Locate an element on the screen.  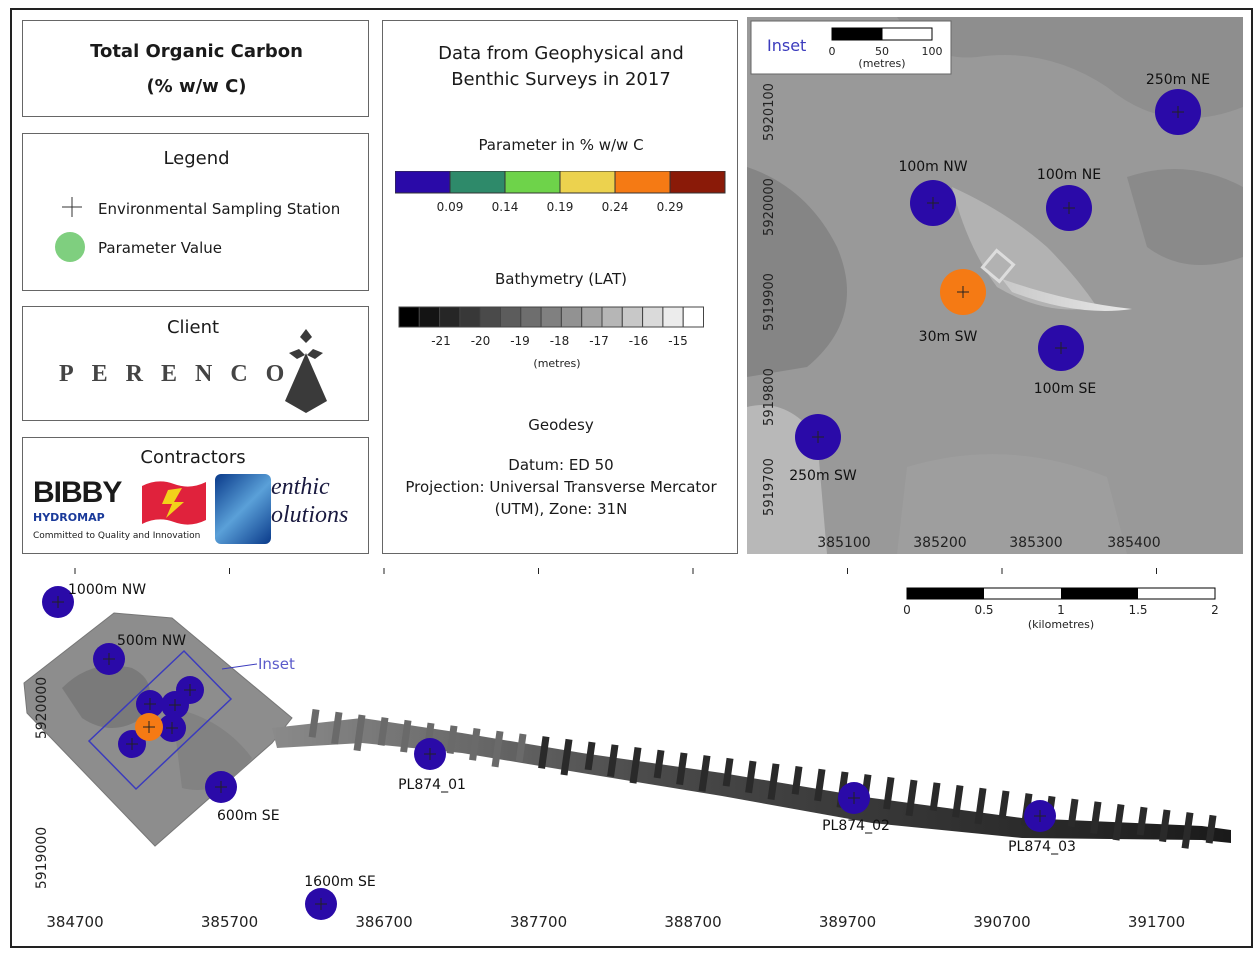
bathy-tick-label: -15 is located at coordinates (678, 341).